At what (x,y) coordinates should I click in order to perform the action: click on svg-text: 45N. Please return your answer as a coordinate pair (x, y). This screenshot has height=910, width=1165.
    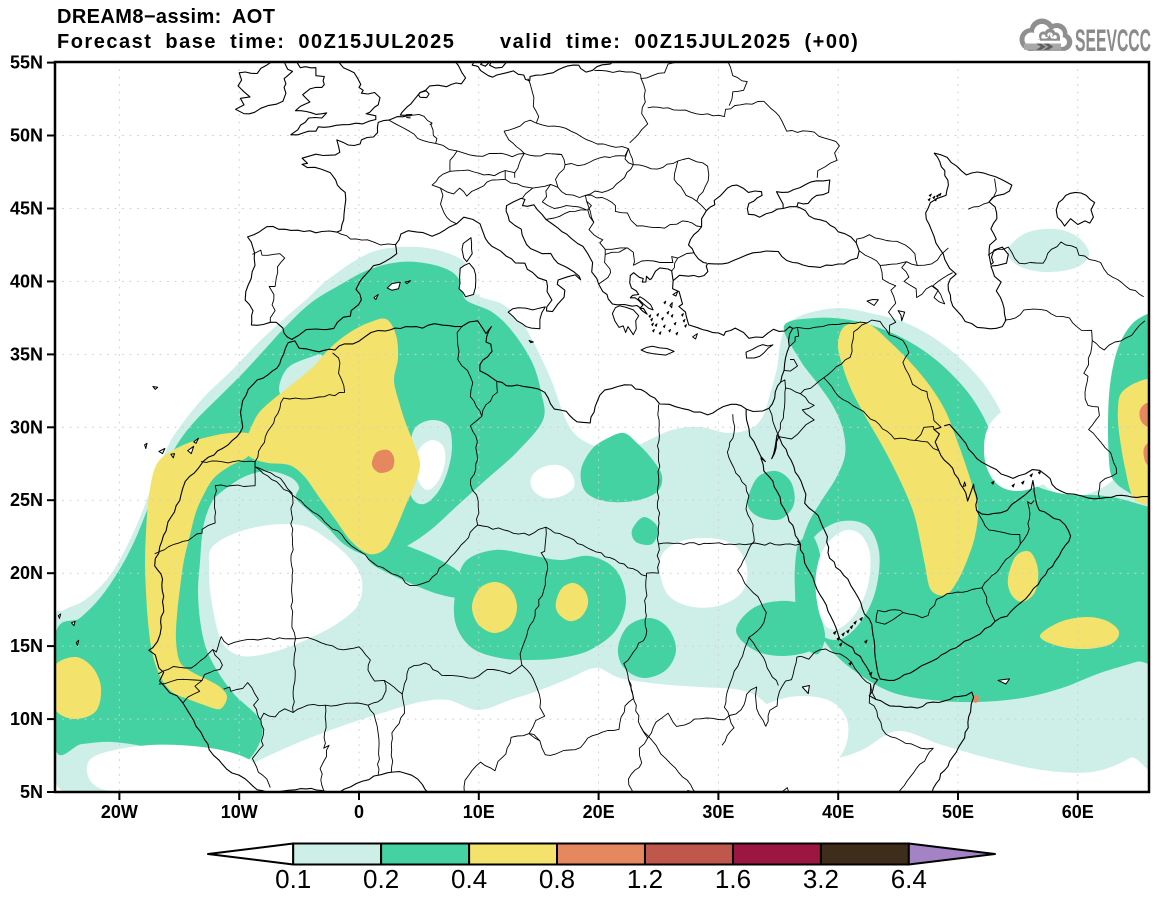
    Looking at the image, I should click on (26, 209).